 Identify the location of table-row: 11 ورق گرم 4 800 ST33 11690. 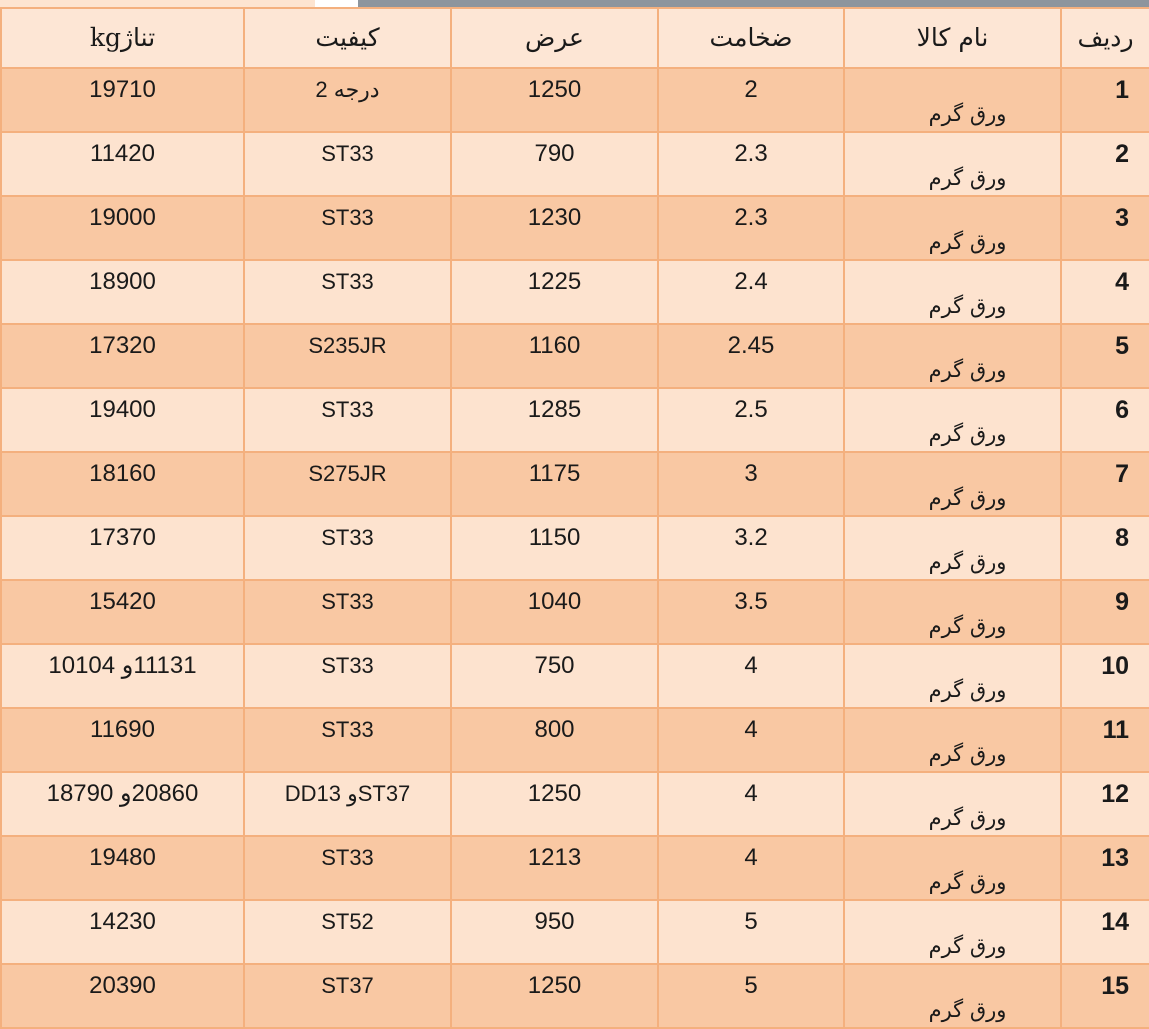
(574, 740).